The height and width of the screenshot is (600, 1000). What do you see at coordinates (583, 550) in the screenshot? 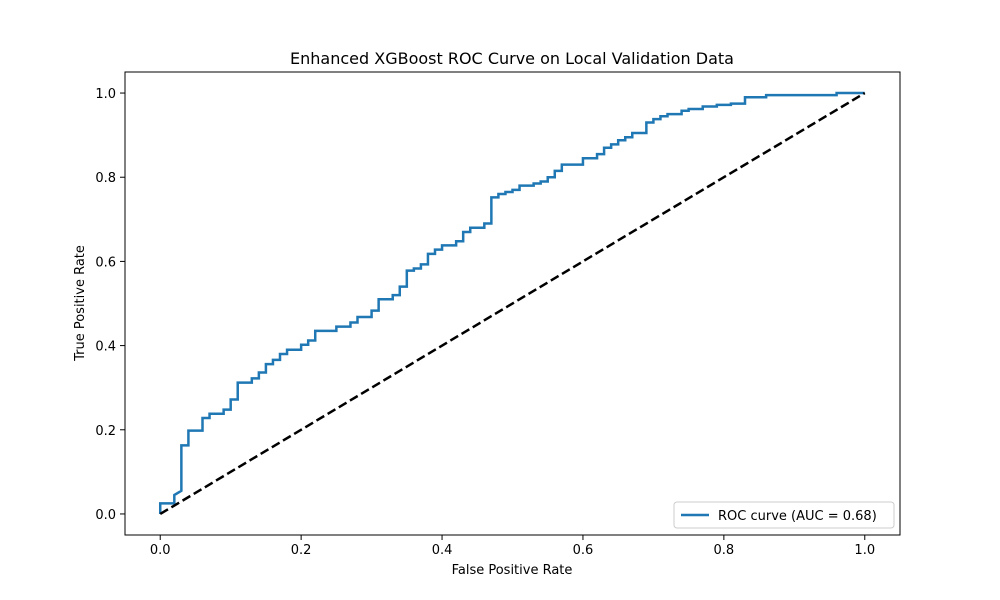
I see `x-tick-label: 0.6` at bounding box center [583, 550].